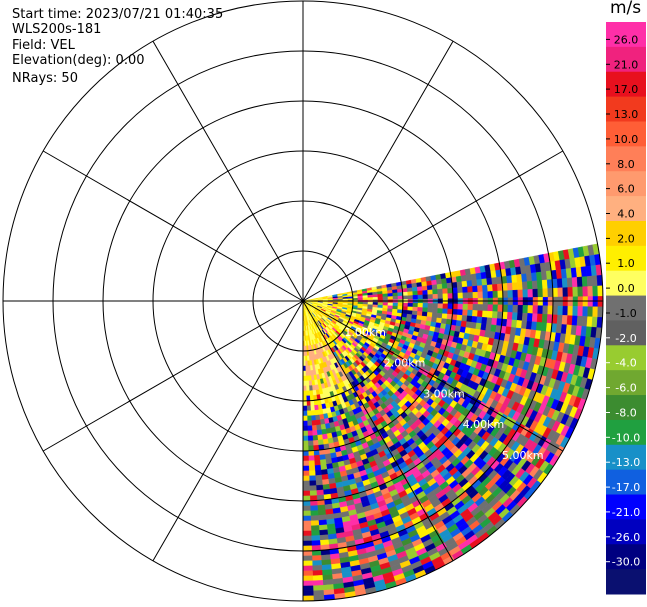  I want to click on colorbar-tick-label: 26.0, so click(626, 39).